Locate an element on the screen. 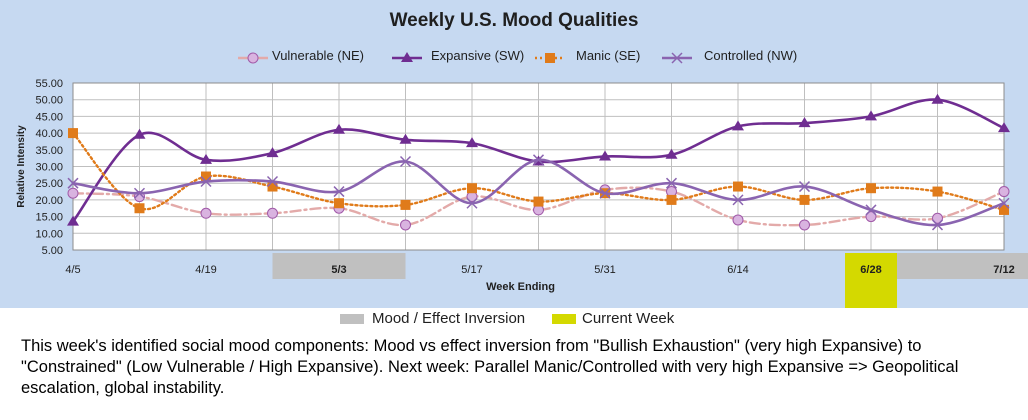  y-tick-label: 45.00 is located at coordinates (49, 117).